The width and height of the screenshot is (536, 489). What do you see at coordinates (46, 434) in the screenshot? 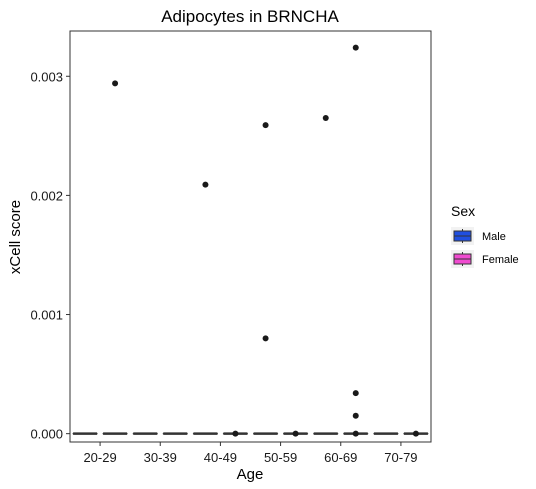
I see `y-tick-label: 0.000` at bounding box center [46, 434].